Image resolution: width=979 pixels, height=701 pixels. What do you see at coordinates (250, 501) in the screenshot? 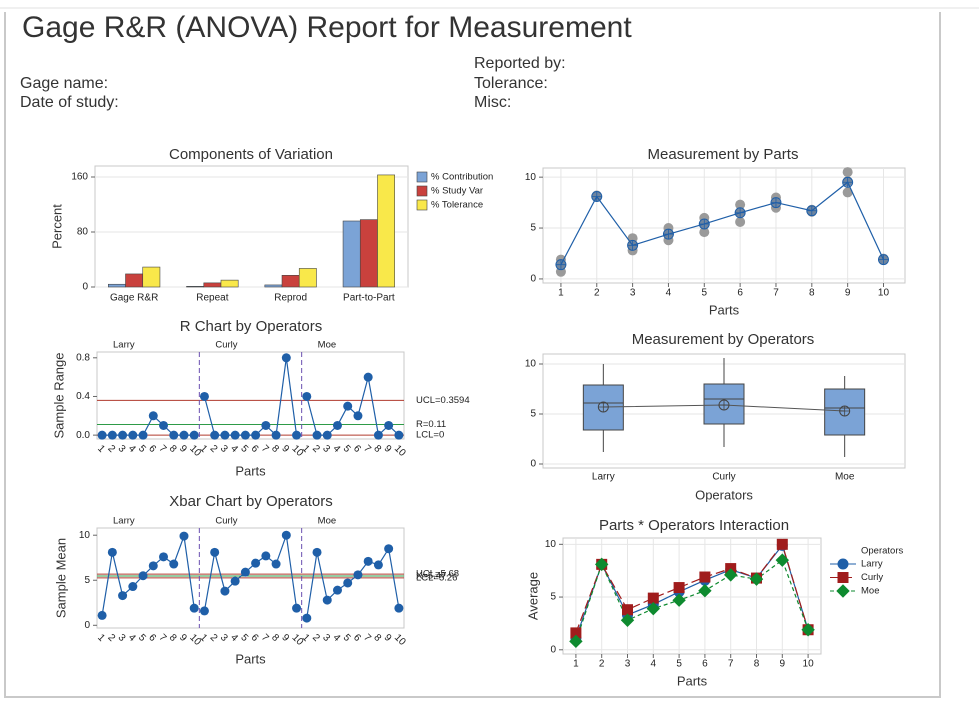
I see `chart-title: Xbar Chart by Operators` at bounding box center [250, 501].